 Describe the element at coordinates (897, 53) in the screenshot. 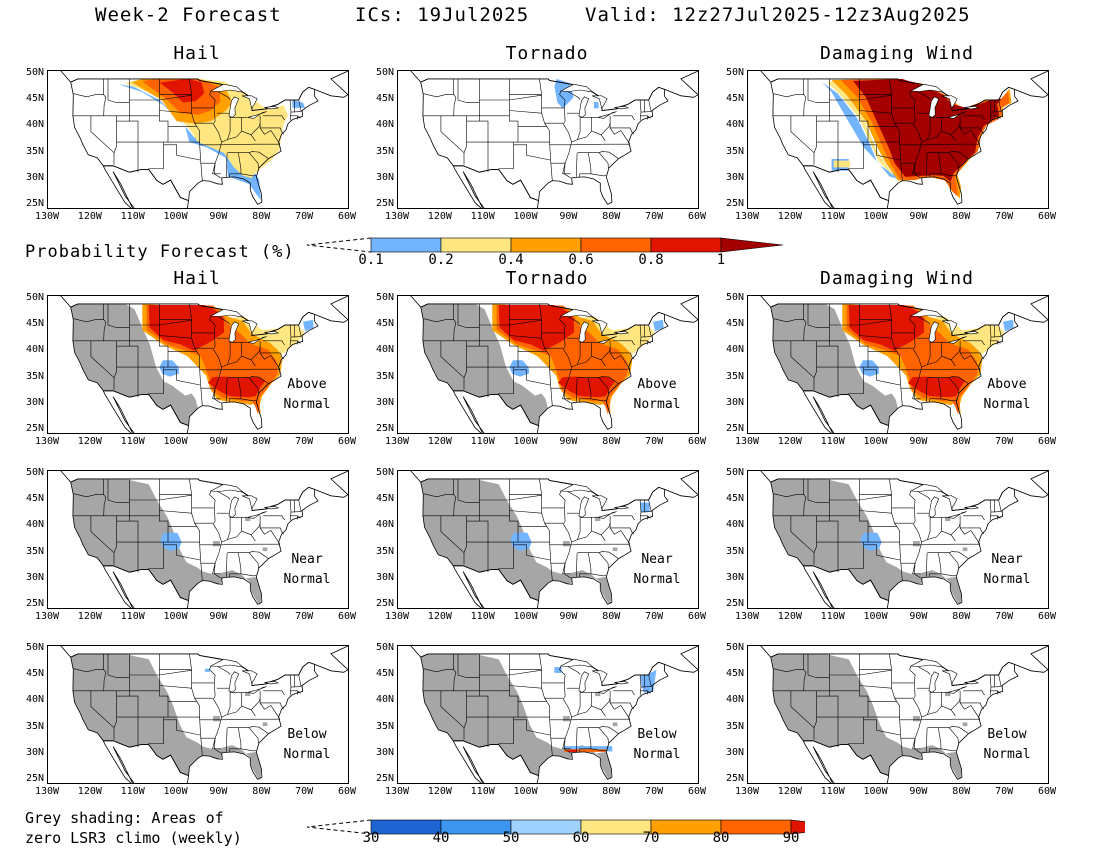

I see `panel-title: Damaging Wind` at that location.